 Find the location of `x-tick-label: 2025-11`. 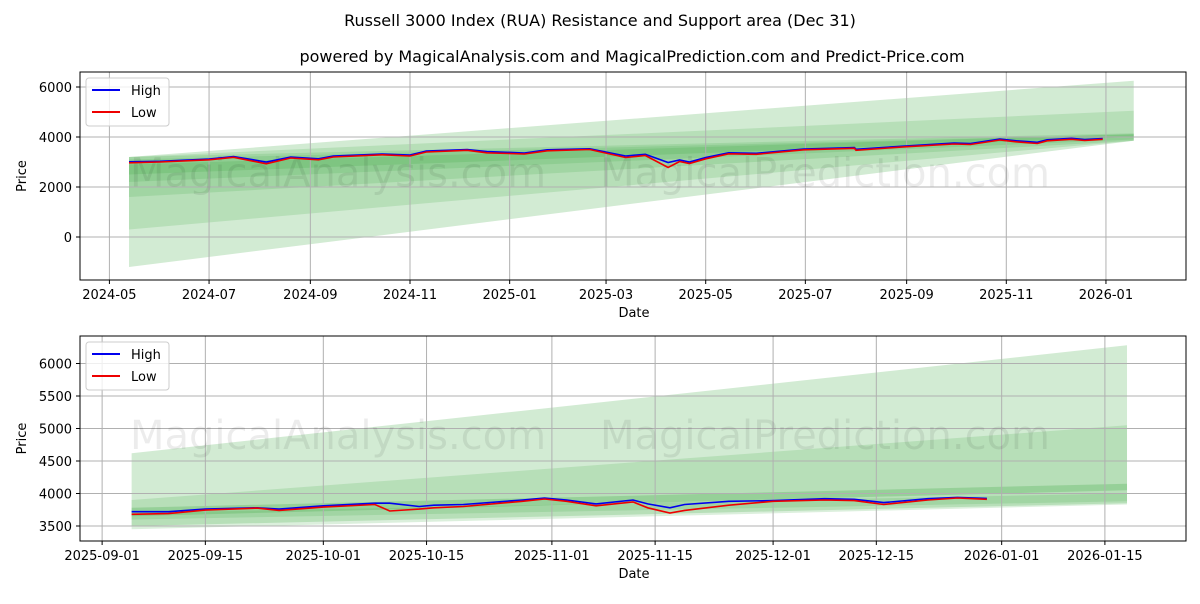

x-tick-label: 2025-11 is located at coordinates (1006, 295).